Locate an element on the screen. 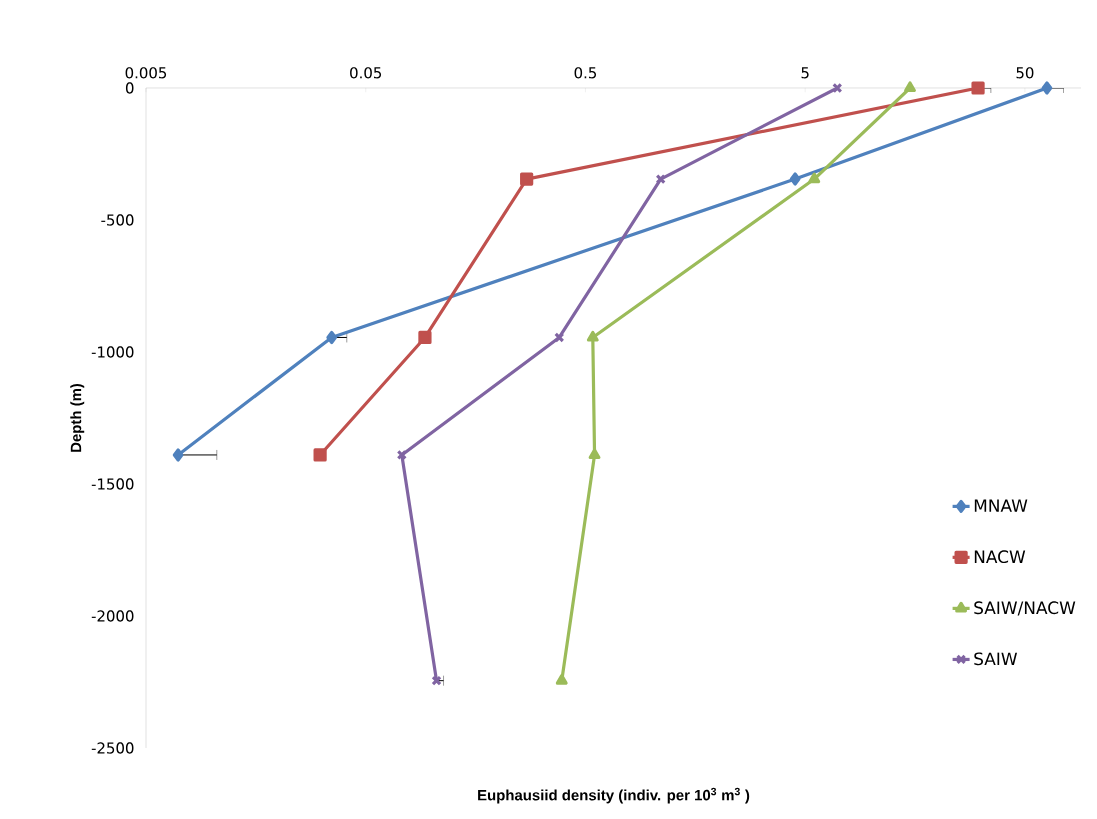 The width and height of the screenshot is (1097, 819). y-axis-title: Depth (m) is located at coordinates (77, 417).